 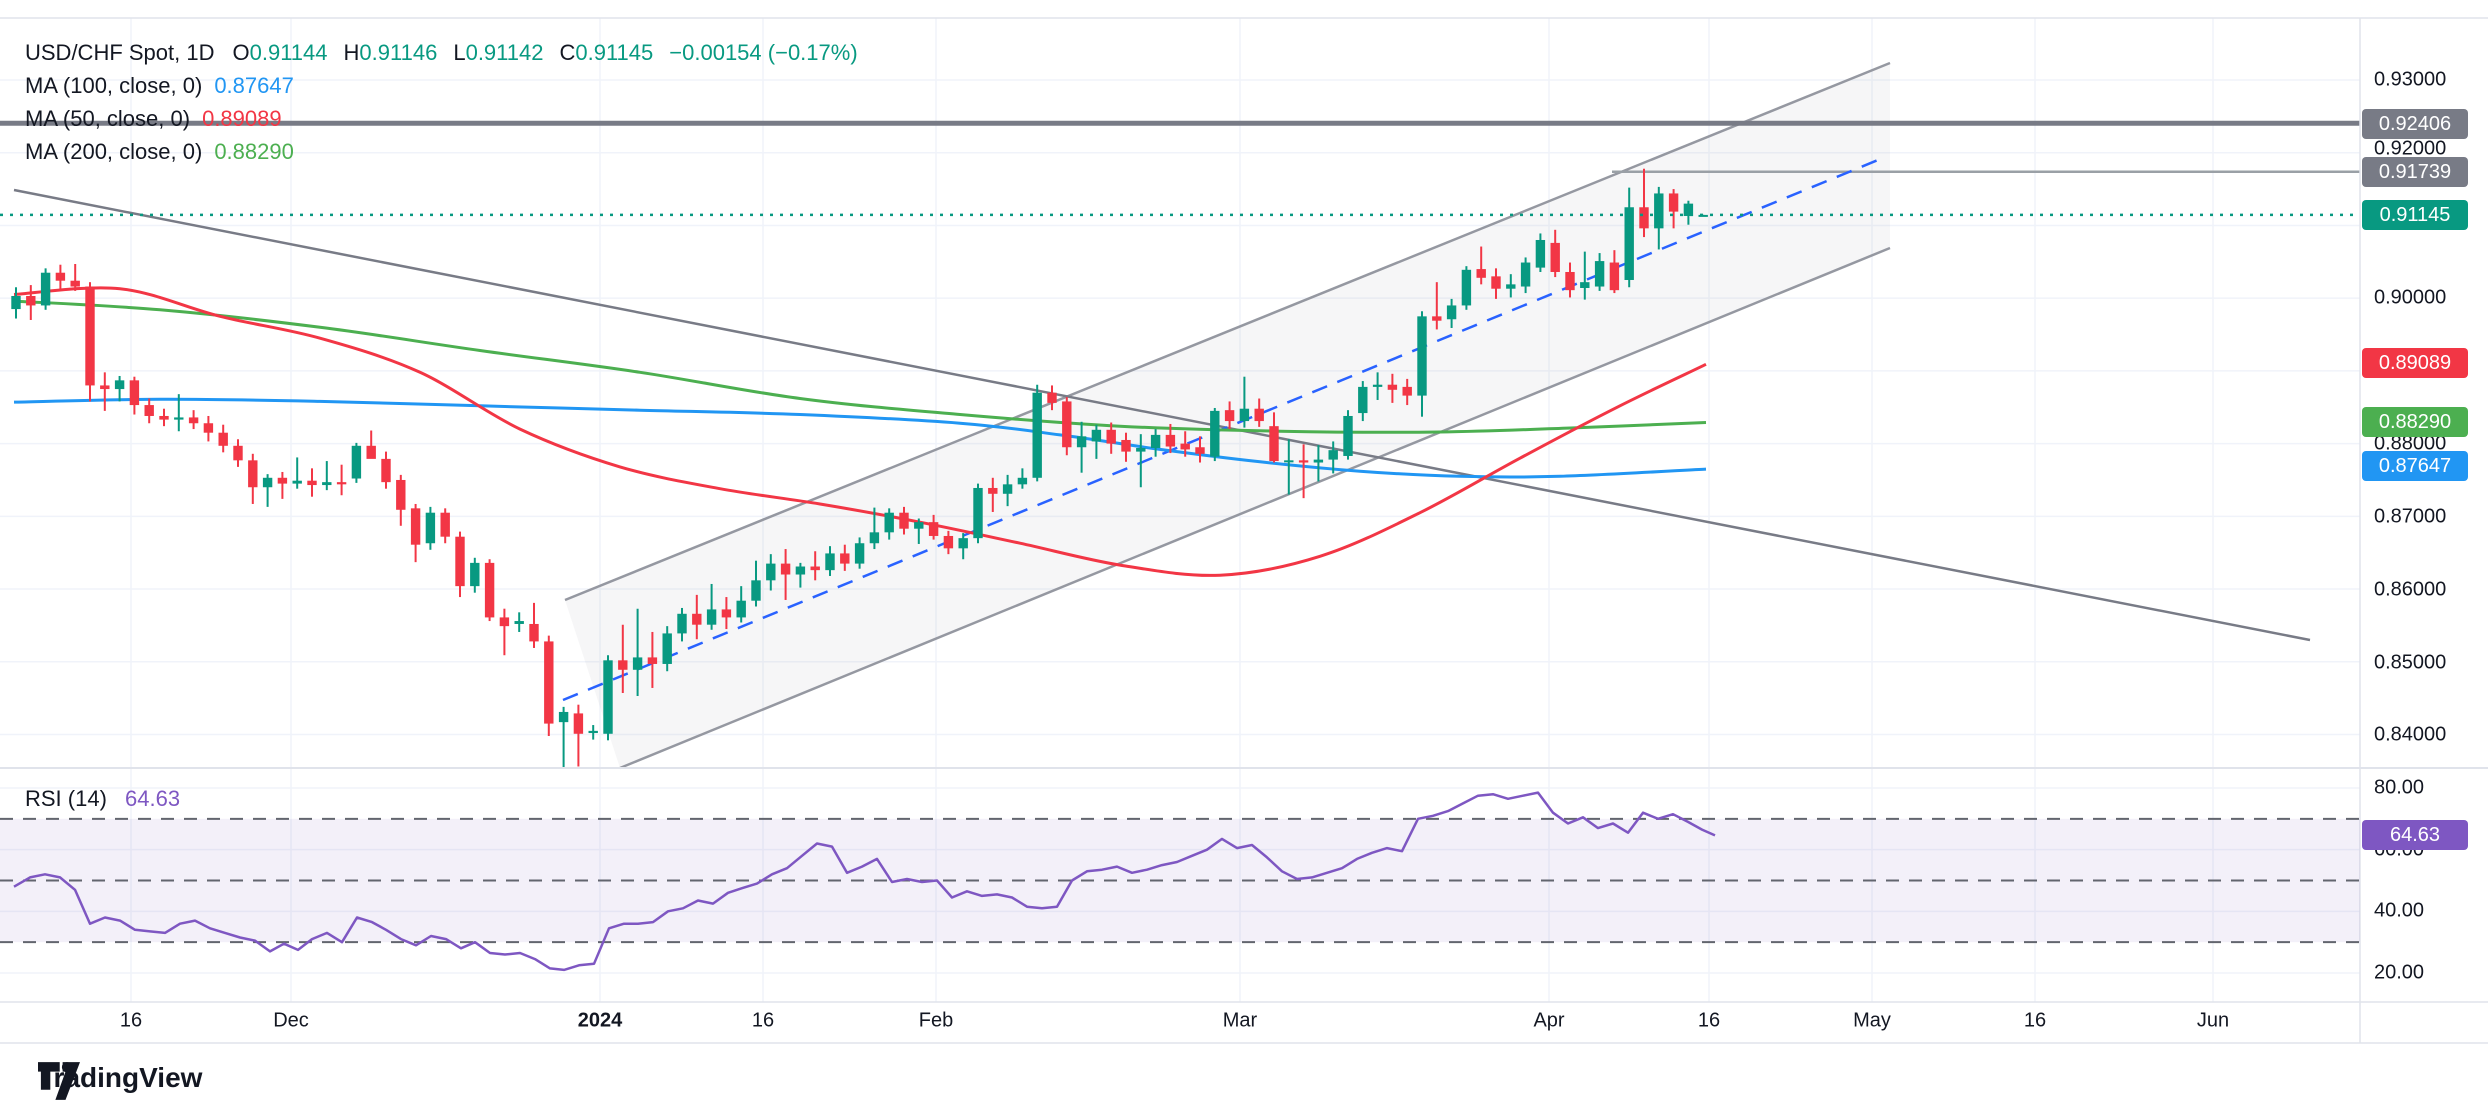 I want to click on ma200-line, so click(x=860, y=366).